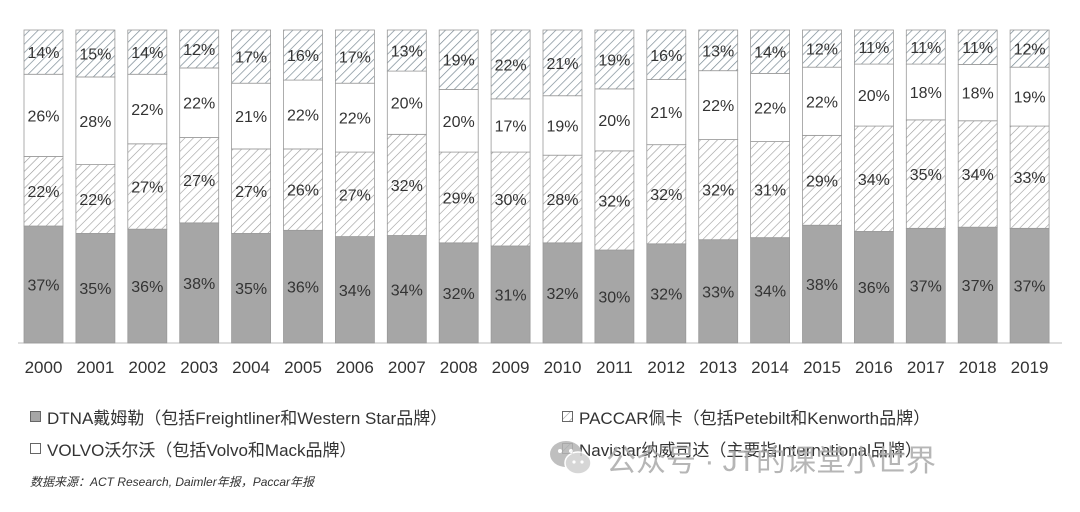 Image resolution: width=1080 pixels, height=512 pixels. Describe the element at coordinates (407, 367) in the screenshot. I see `x-tick-label-2007: 2007` at that location.